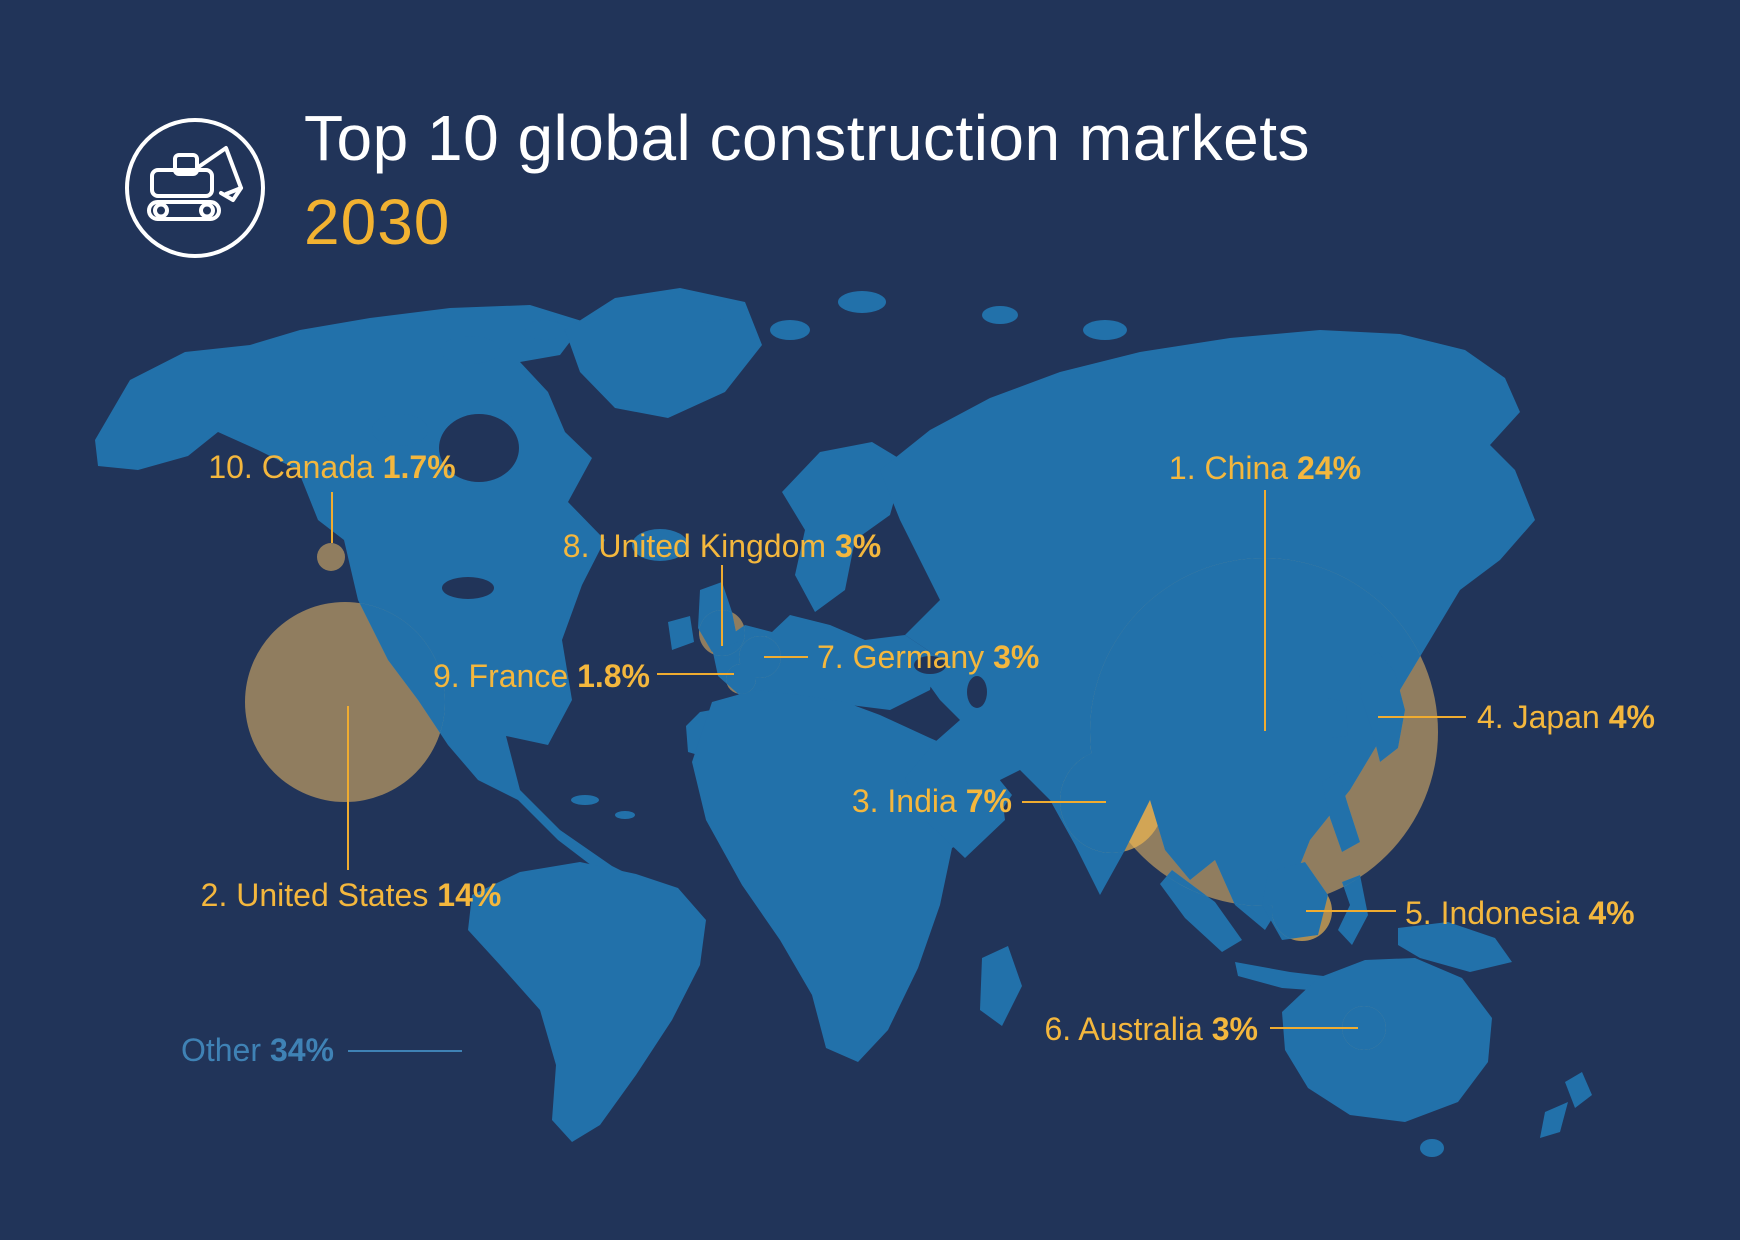 This screenshot has height=1240, width=1740. Describe the element at coordinates (301, 1050) in the screenshot. I see `label-other-share: 34%` at that location.